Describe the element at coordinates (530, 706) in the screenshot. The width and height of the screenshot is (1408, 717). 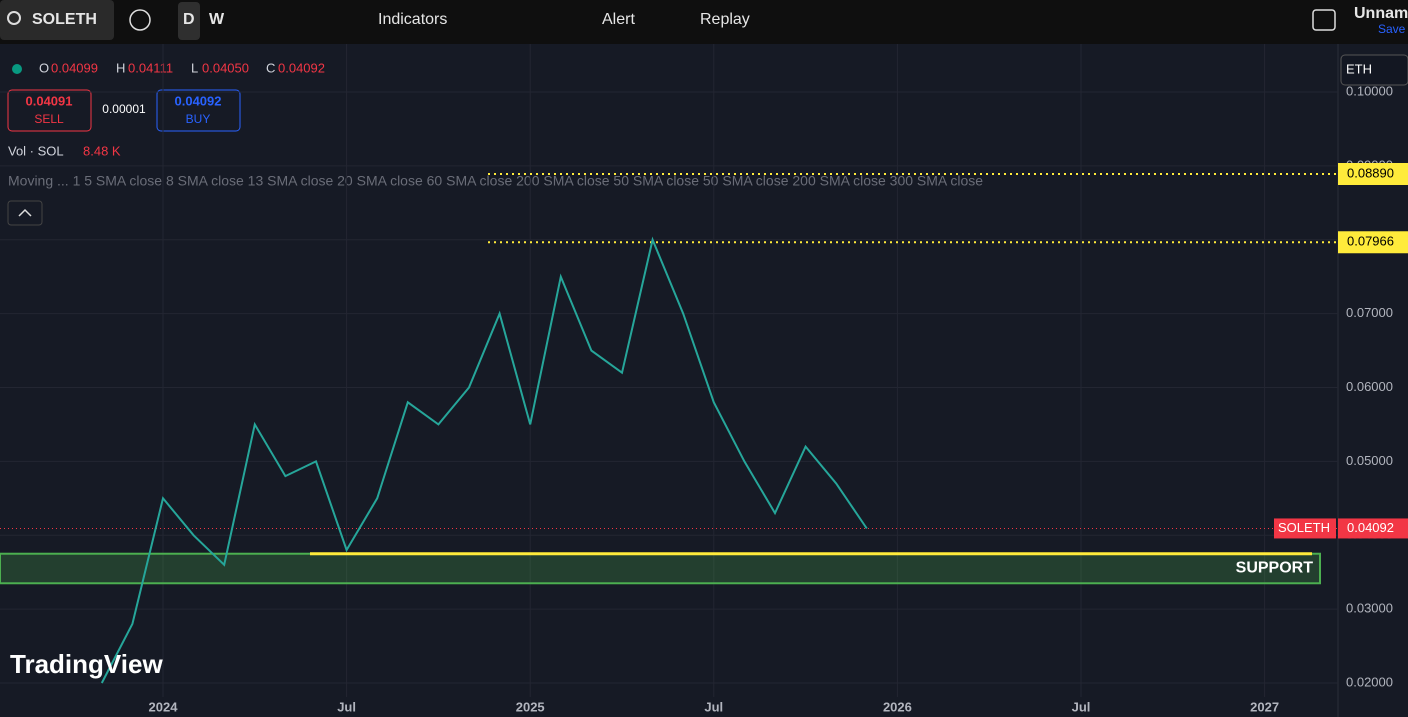
I see `x-tick-label: 2025` at that location.